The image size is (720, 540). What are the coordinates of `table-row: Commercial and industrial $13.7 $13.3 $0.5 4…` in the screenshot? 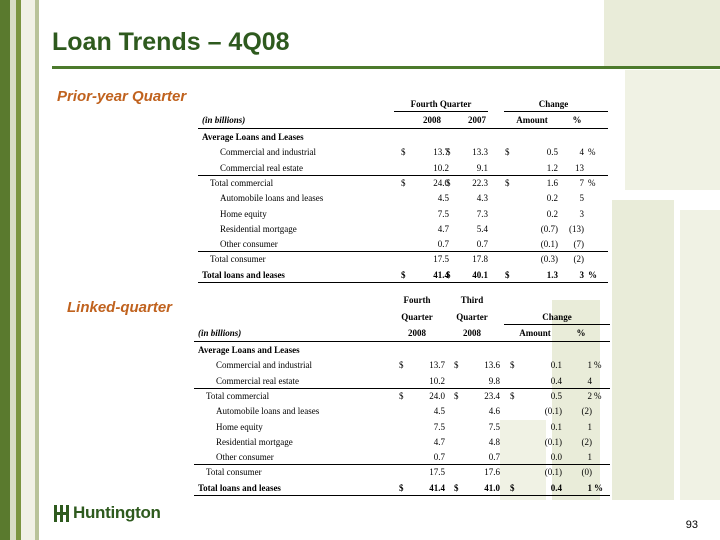 It's located at (402, 152).